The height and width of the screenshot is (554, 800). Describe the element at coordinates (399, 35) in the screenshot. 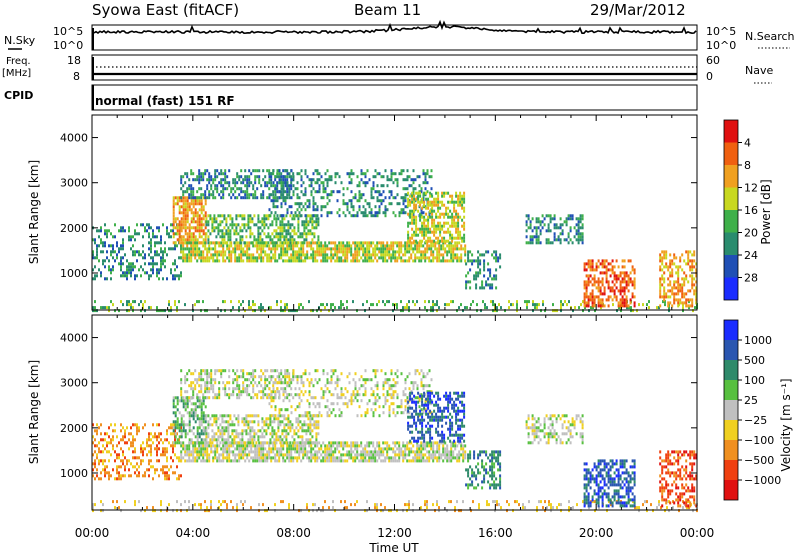

I see `nsky-panel: N.Sky 10^5 10^0 10^5 10^0 N.Search` at that location.